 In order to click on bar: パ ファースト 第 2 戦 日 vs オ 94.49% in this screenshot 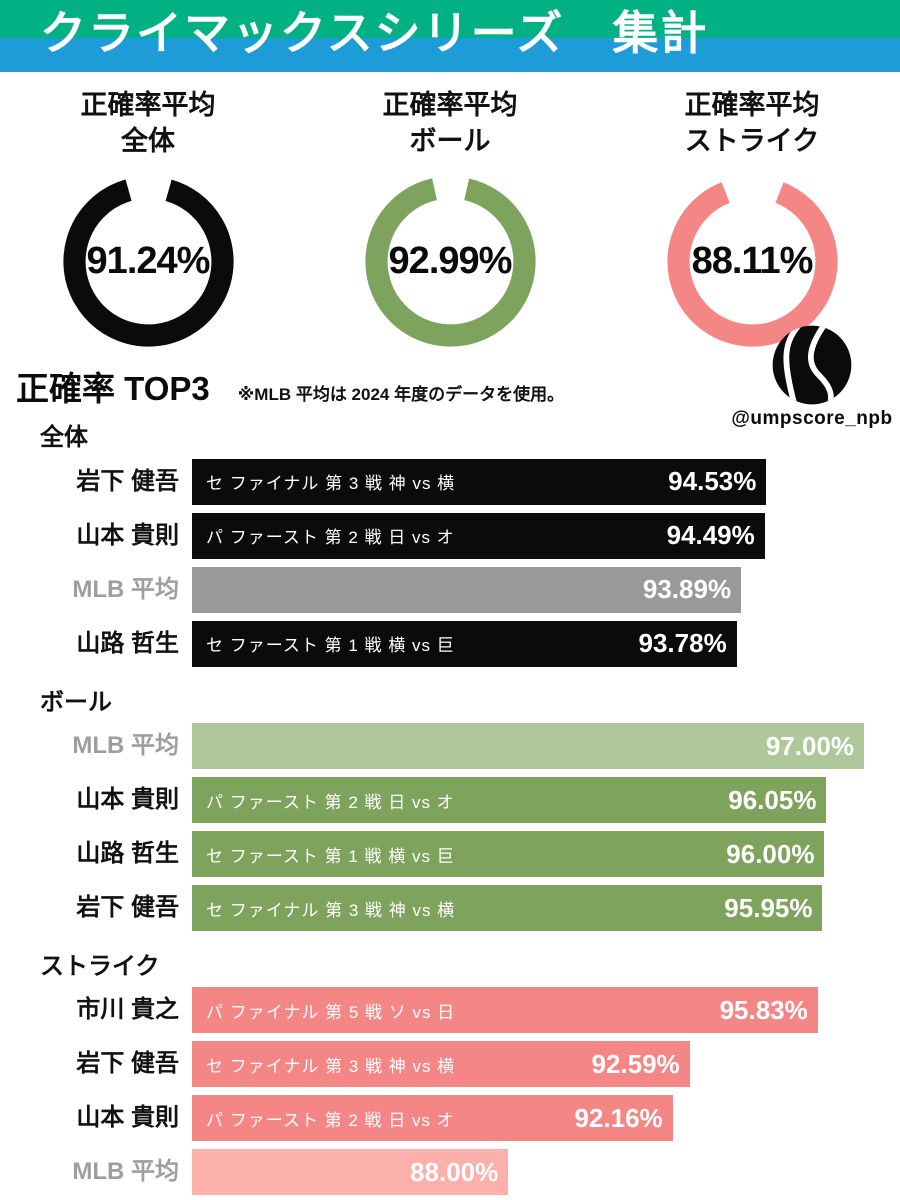, I will do `click(478, 535)`.